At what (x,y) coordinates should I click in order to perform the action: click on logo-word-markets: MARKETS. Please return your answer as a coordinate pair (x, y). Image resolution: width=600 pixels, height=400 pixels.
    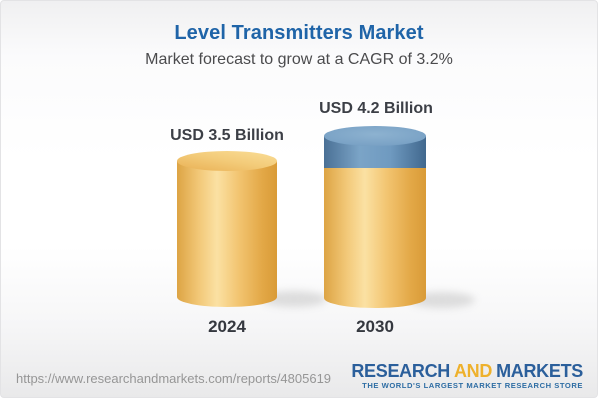
    Looking at the image, I should click on (539, 371).